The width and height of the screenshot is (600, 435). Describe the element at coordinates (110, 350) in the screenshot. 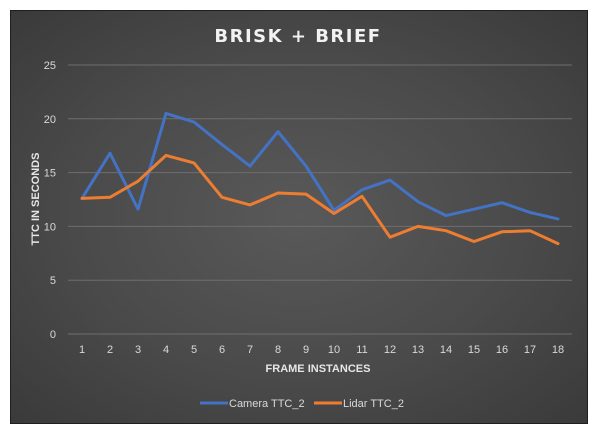

I see `x-tick-label: 2` at that location.